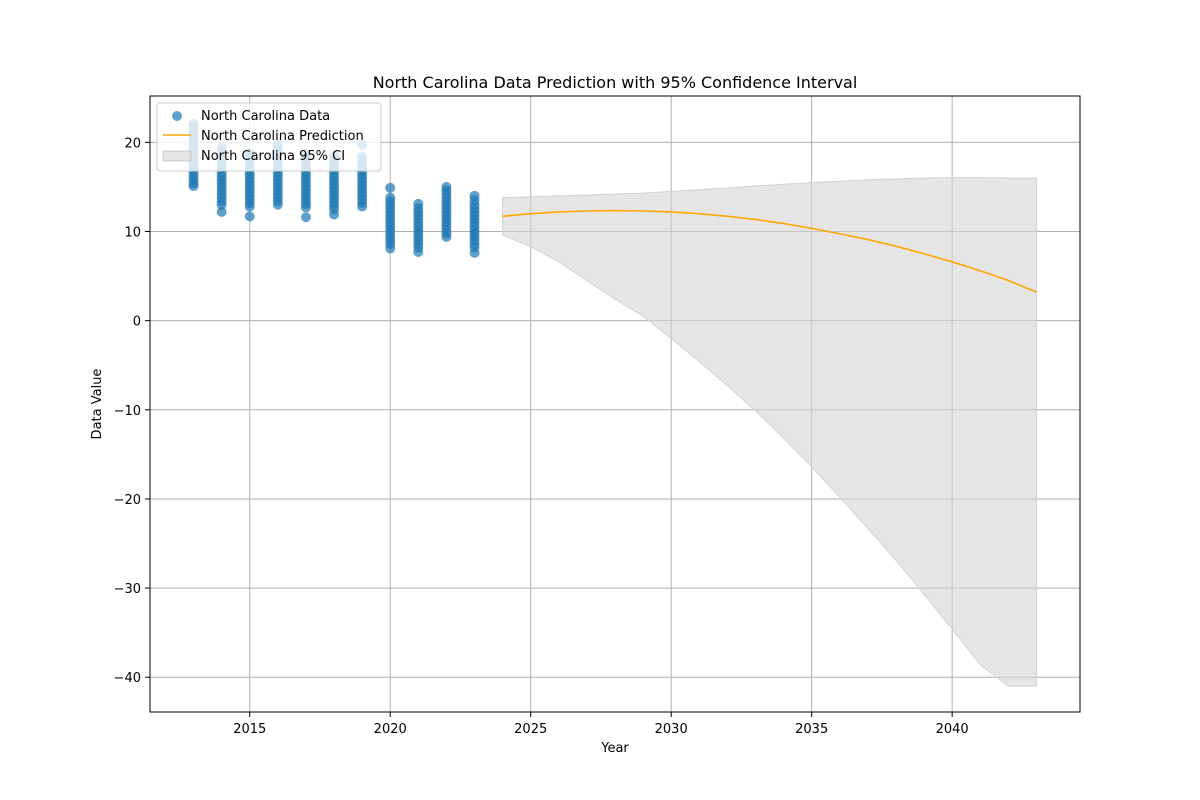  Describe the element at coordinates (952, 729) in the screenshot. I see `x-tick-label: 2040` at that location.